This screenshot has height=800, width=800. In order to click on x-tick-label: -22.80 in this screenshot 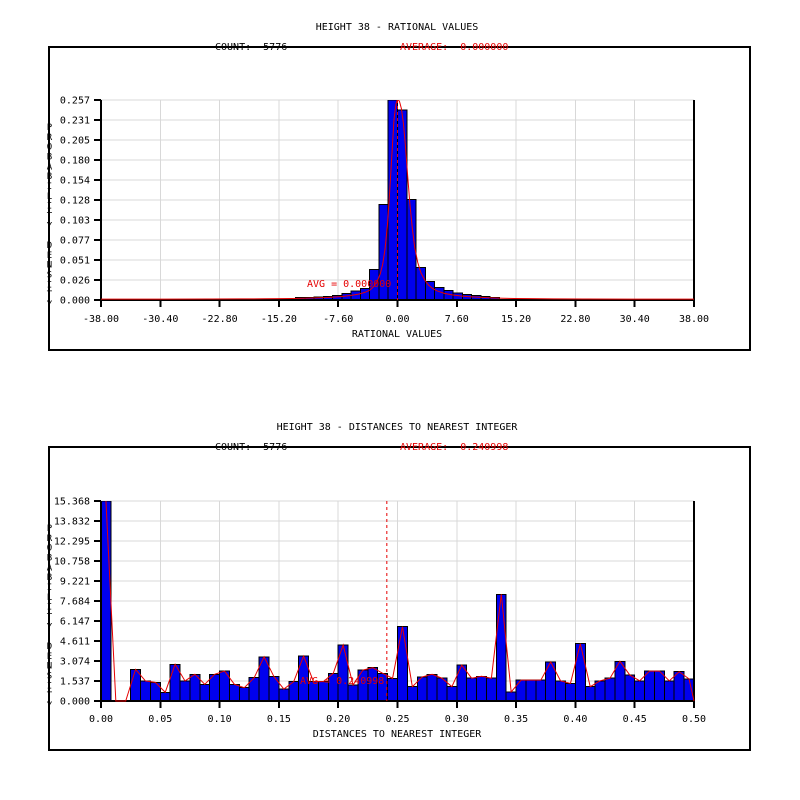, I will do `click(220, 319)`.